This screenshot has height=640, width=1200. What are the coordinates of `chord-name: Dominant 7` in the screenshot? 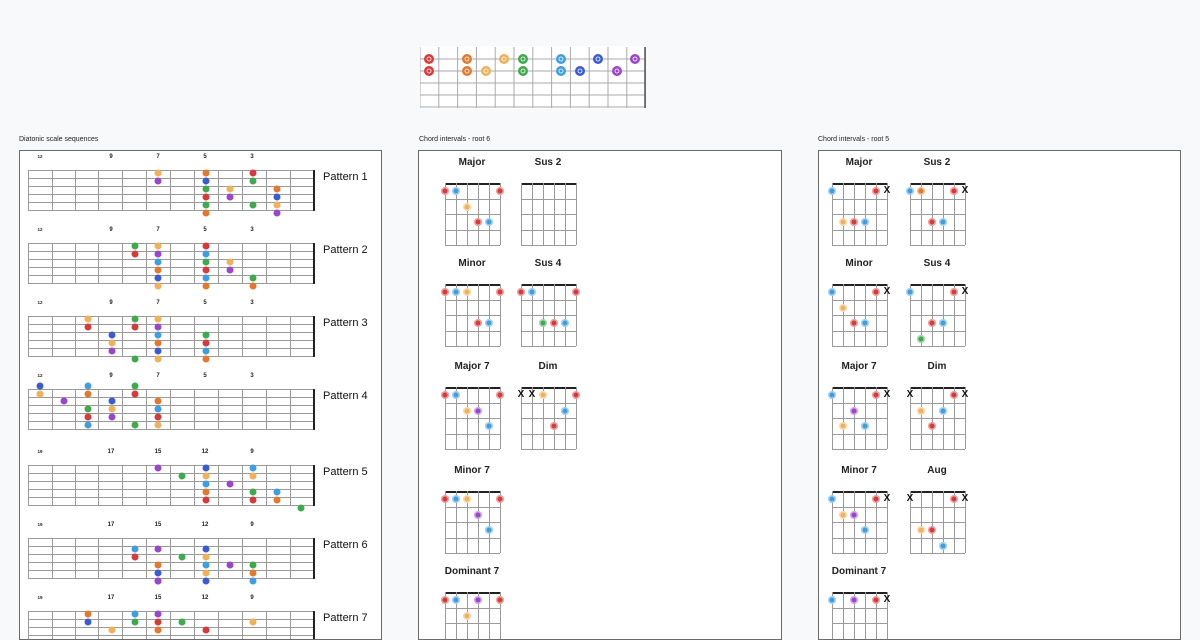 It's located at (859, 571).